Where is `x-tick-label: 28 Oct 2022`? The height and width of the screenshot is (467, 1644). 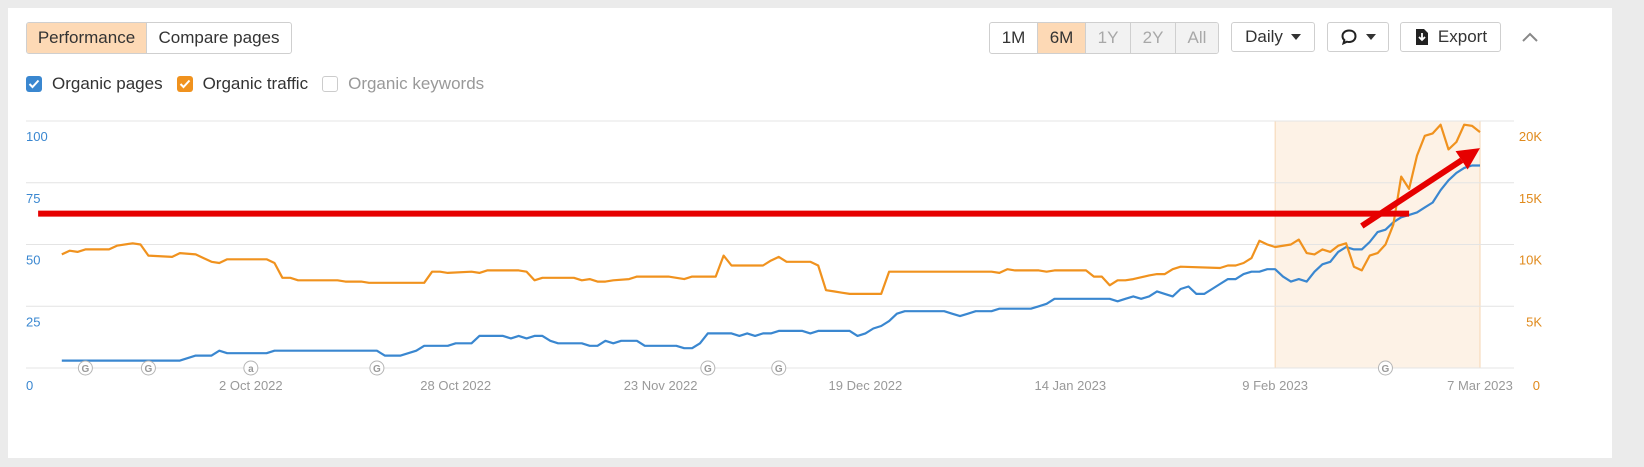 x-tick-label: 28 Oct 2022 is located at coordinates (455, 385).